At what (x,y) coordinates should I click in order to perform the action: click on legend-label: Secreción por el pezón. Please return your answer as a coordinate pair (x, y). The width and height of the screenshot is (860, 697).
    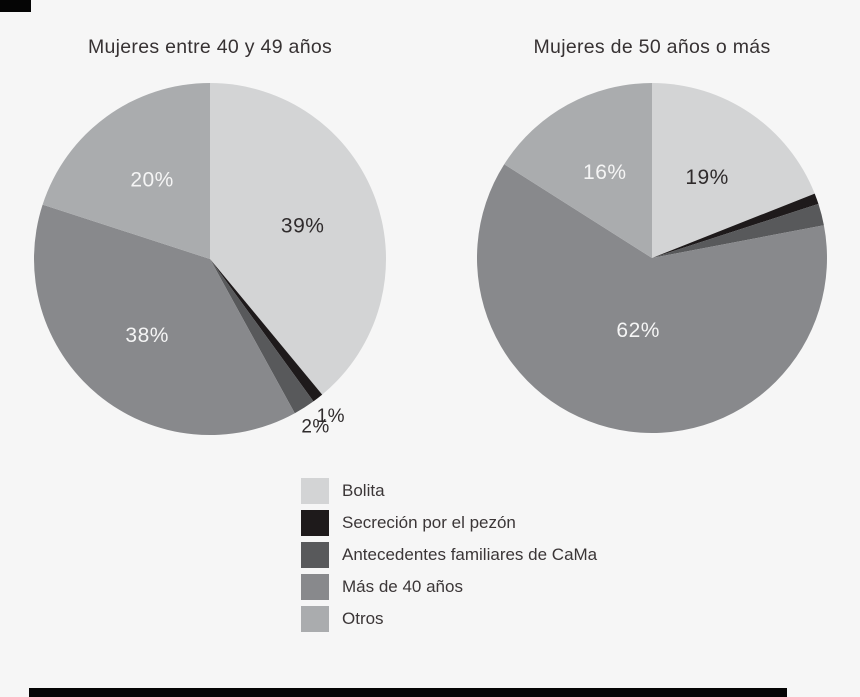
    Looking at the image, I should click on (429, 522).